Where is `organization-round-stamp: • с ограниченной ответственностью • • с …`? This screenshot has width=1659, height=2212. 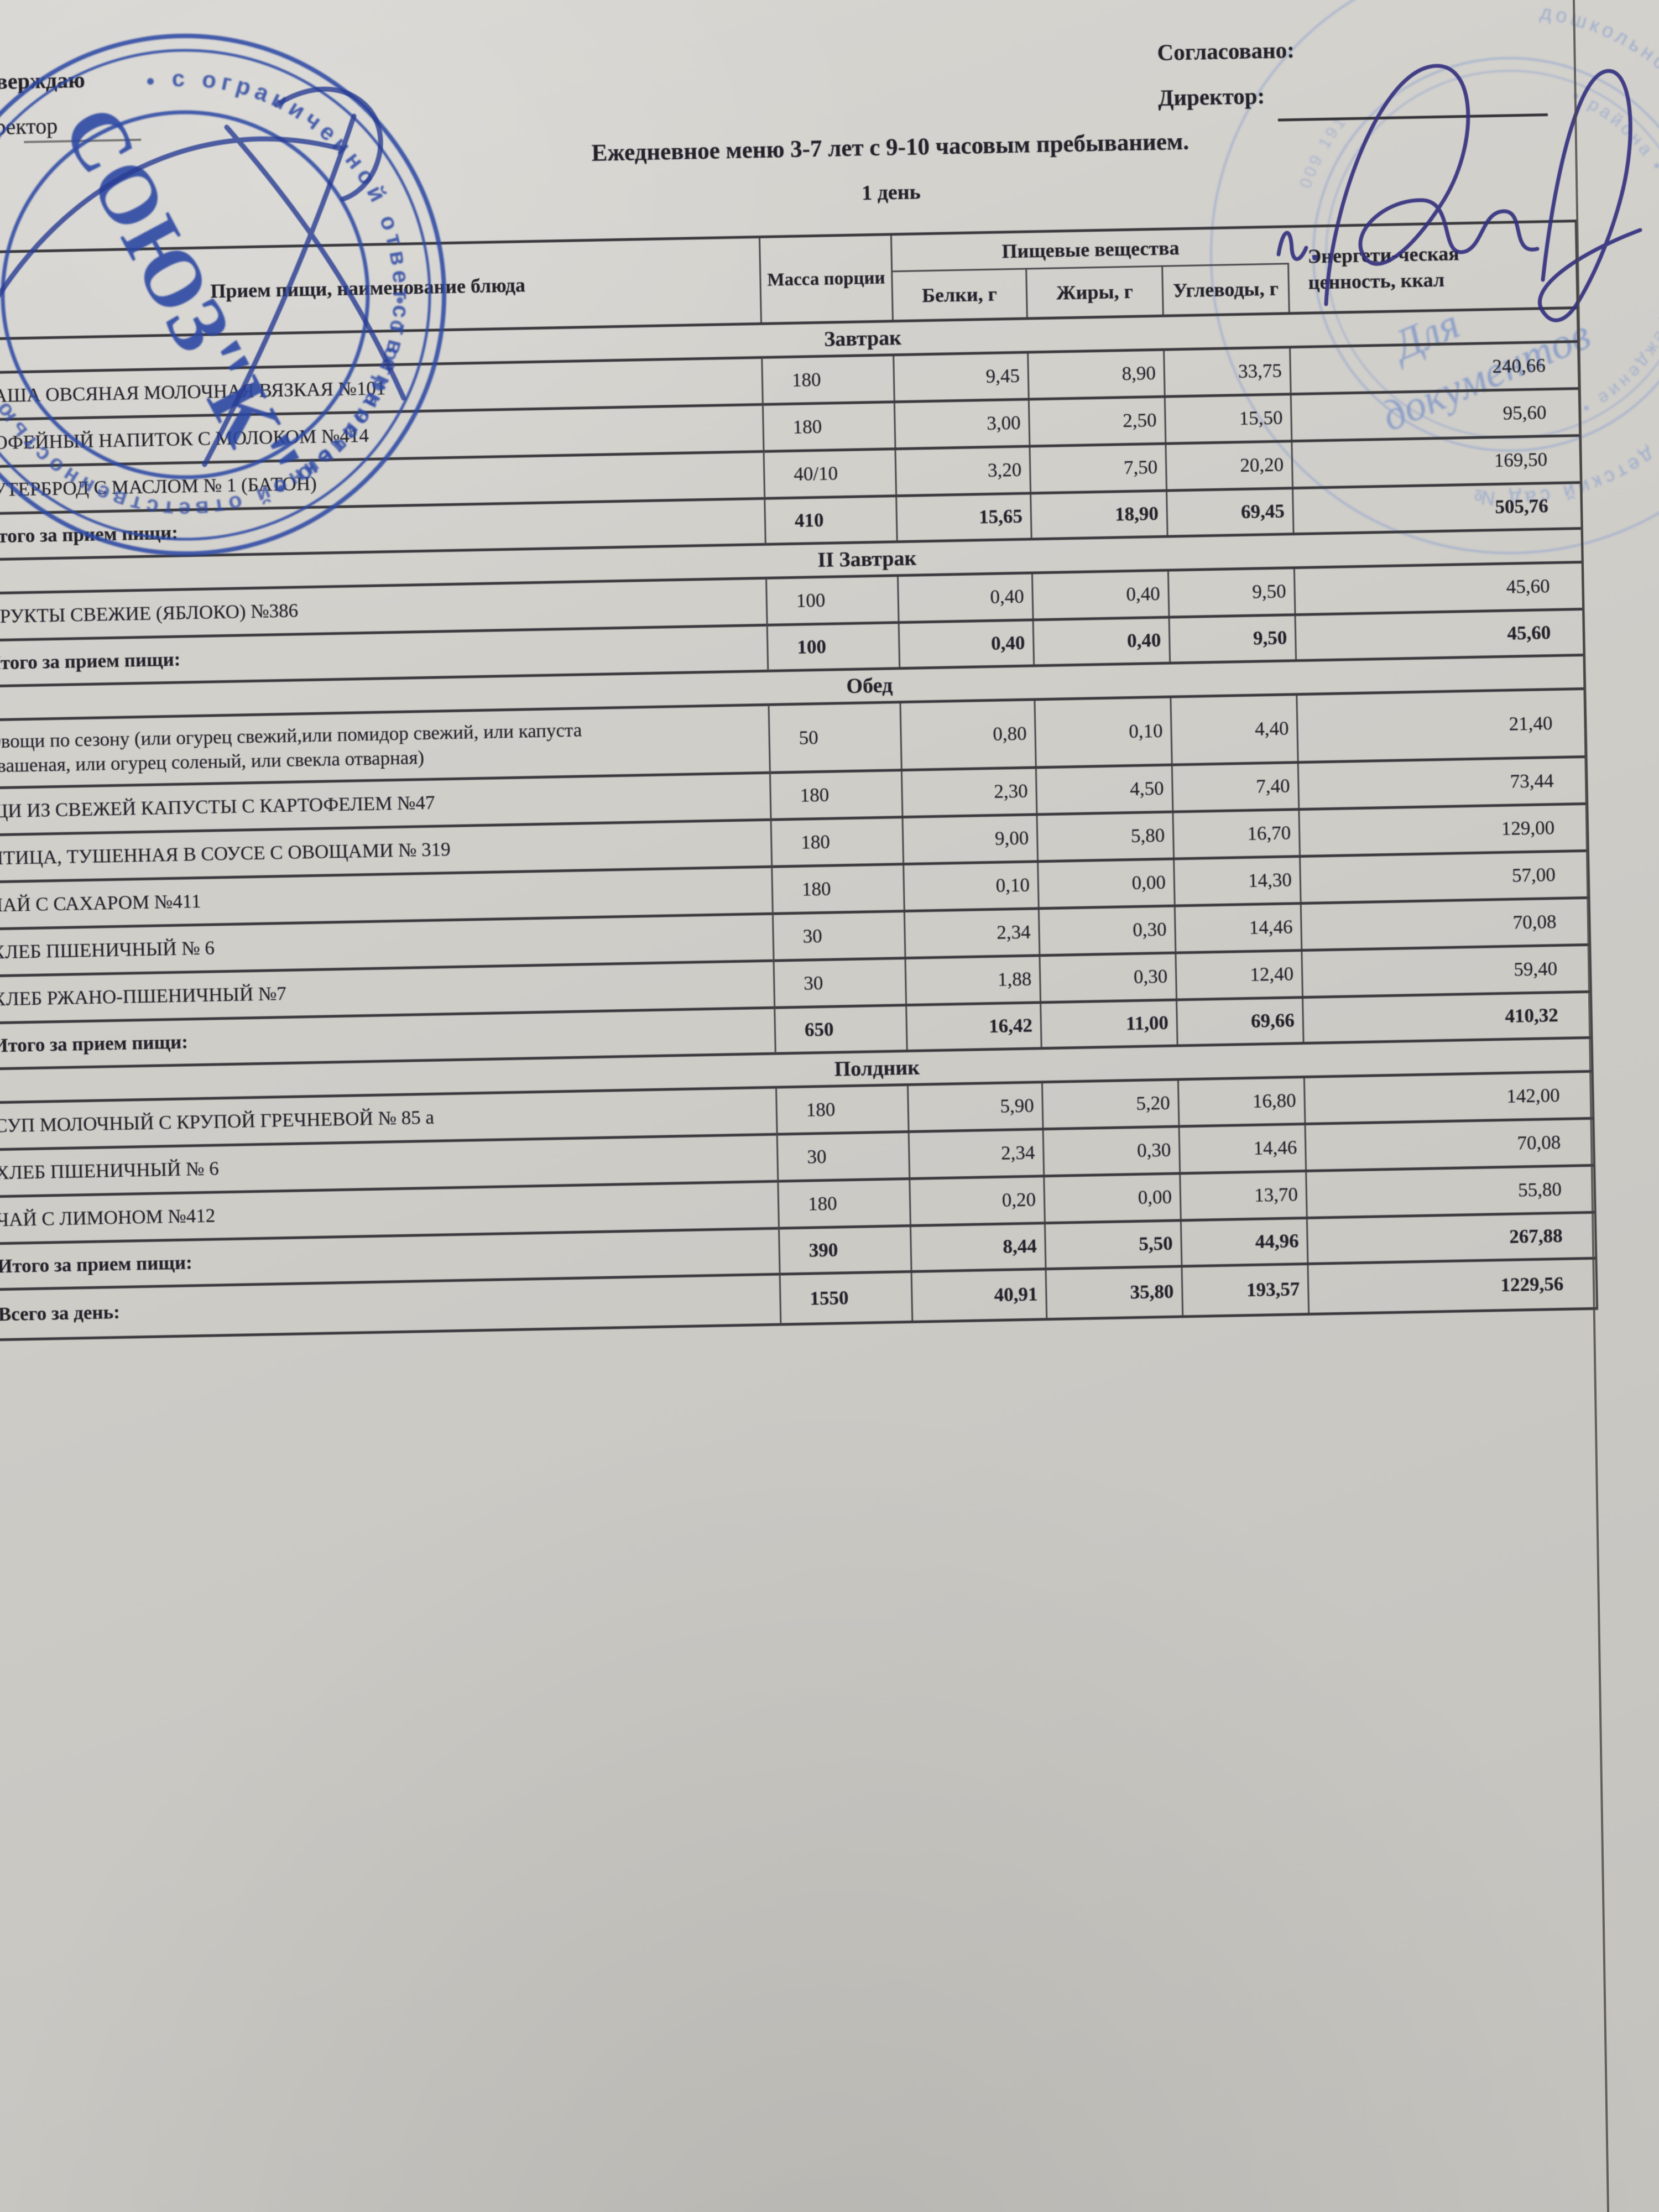
organization-round-stamp: • с ограниченной ответственностью • • с … is located at coordinates (232, 293).